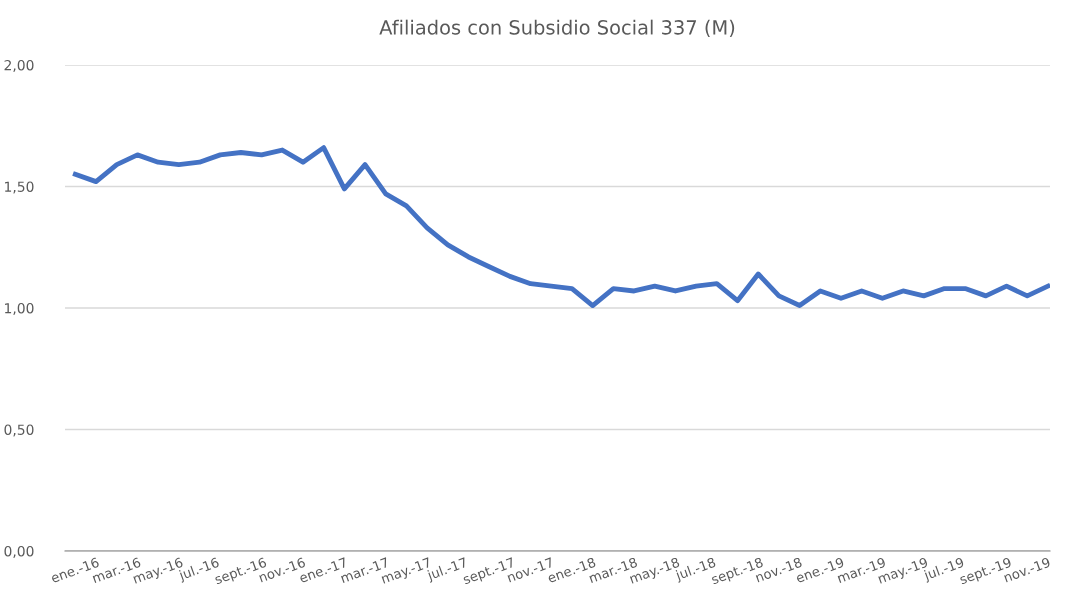  Describe the element at coordinates (19, 187) in the screenshot. I see `y-tick-label: 1,50` at that location.